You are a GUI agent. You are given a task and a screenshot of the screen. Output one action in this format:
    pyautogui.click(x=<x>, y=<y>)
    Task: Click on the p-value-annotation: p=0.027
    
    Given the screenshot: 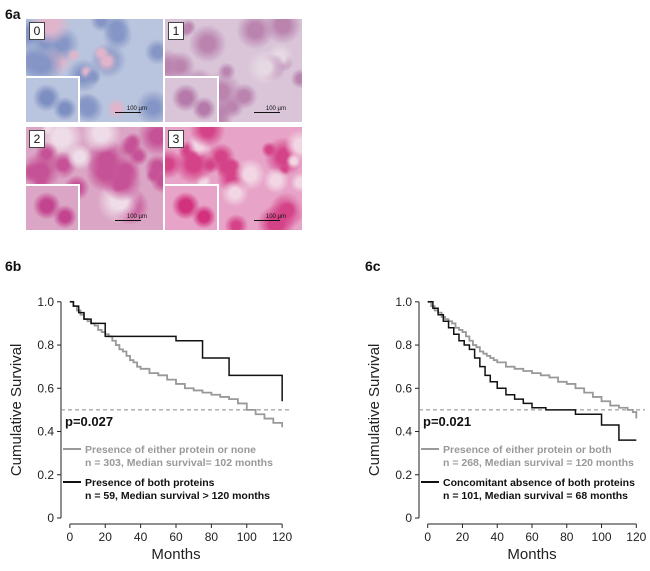 What is the action you would take?
    pyautogui.click(x=89, y=421)
    